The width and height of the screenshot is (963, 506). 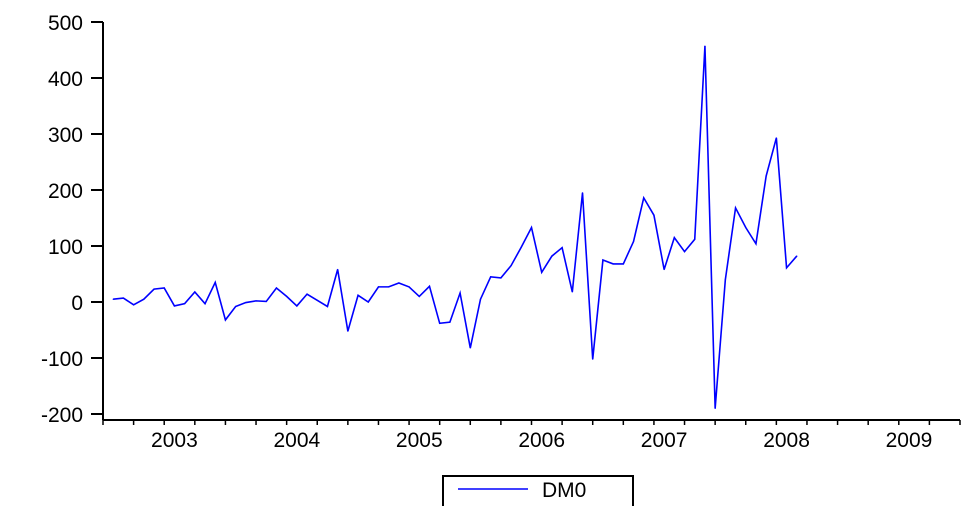 What do you see at coordinates (72, 219) in the screenshot?
I see `y-axis: -200 -100 0 100 200 300 400 500` at bounding box center [72, 219].